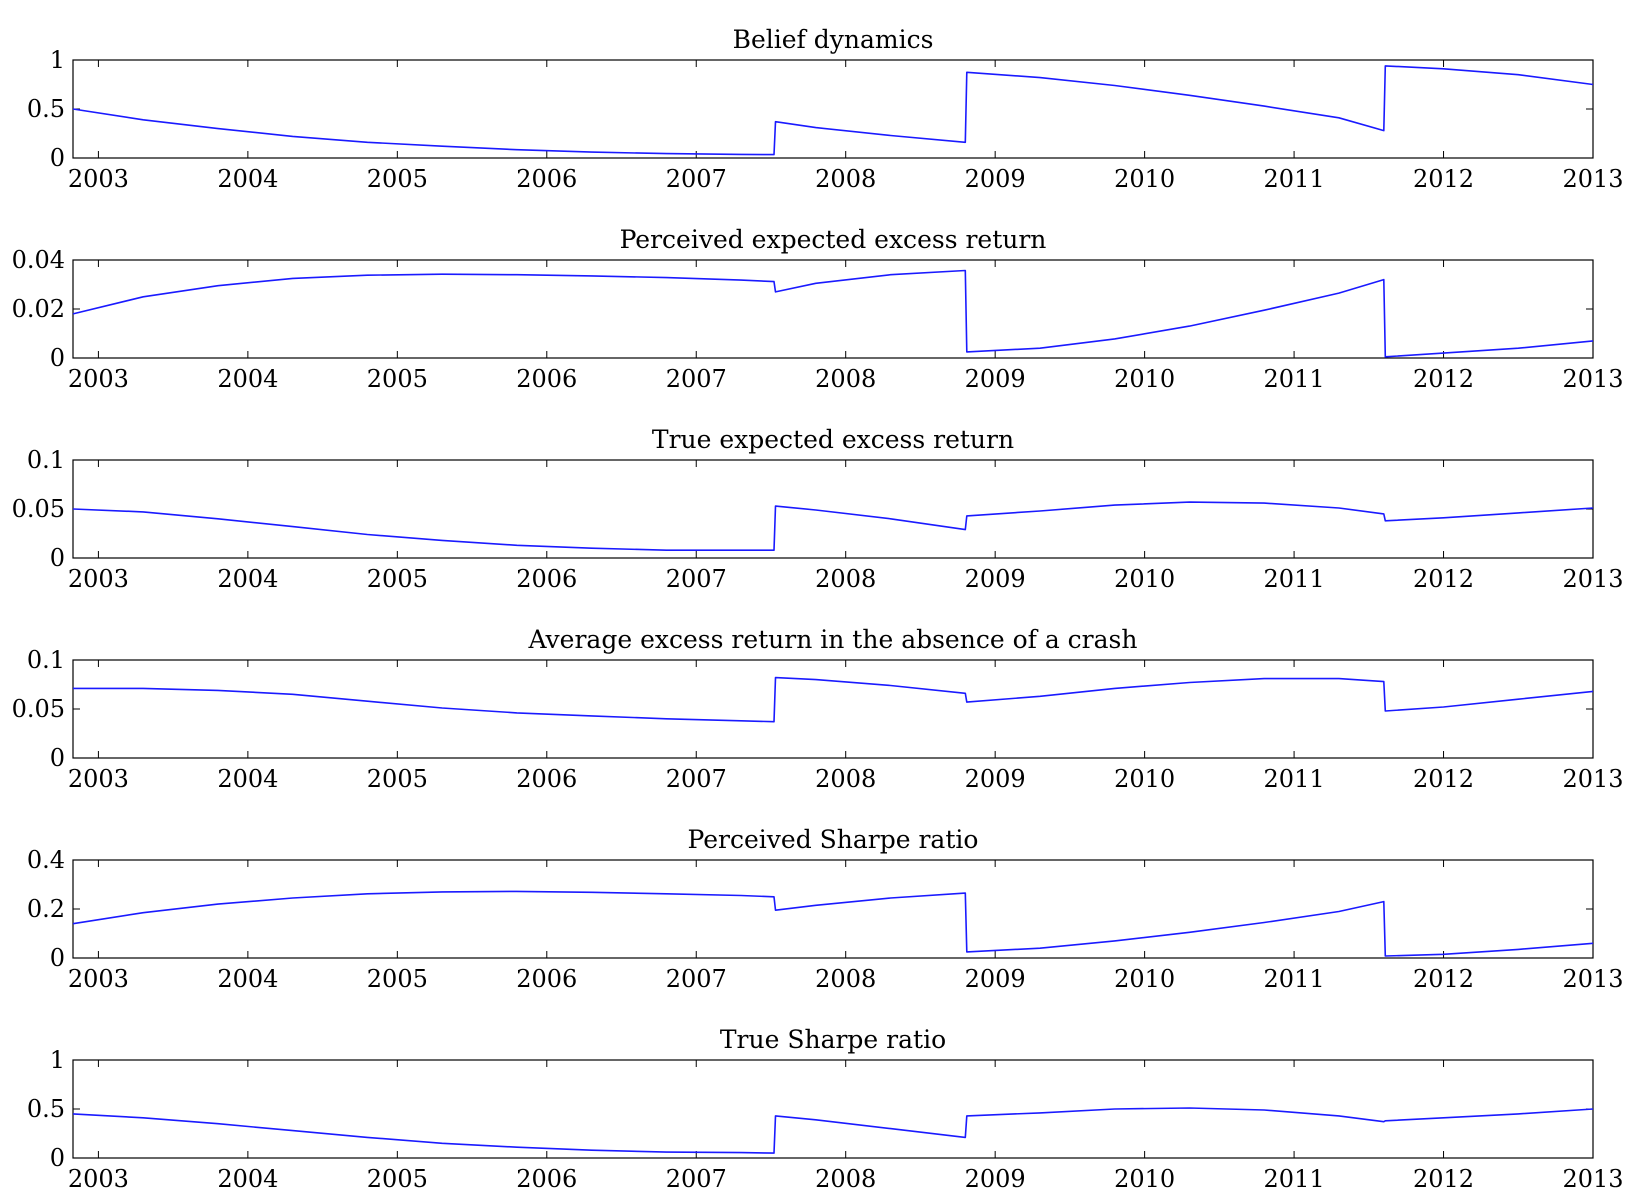 The width and height of the screenshot is (1631, 1188). What do you see at coordinates (38, 260) in the screenshot?
I see `y-tick-label: 0.04` at bounding box center [38, 260].